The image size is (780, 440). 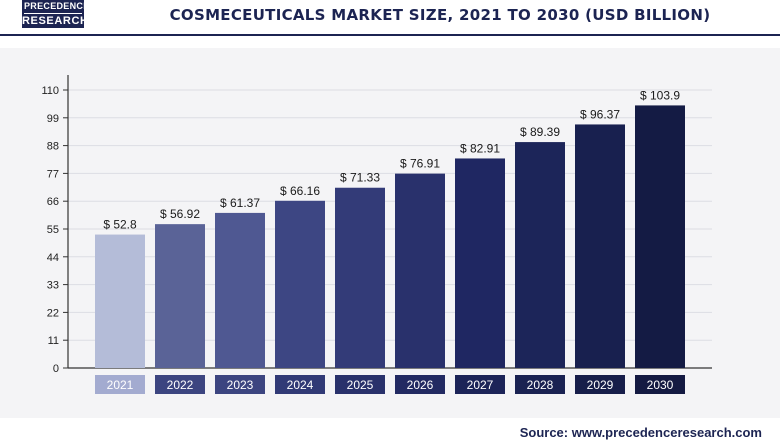 I want to click on x-tick-label: 2025, so click(x=360, y=385).